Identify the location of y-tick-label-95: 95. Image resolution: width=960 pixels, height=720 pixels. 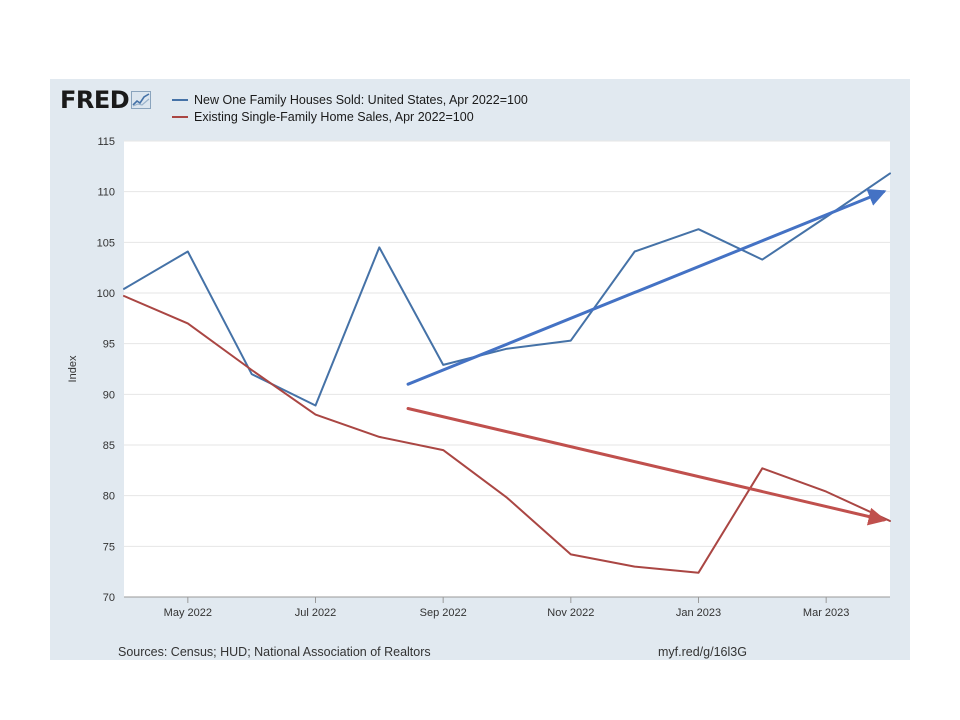
(109, 345).